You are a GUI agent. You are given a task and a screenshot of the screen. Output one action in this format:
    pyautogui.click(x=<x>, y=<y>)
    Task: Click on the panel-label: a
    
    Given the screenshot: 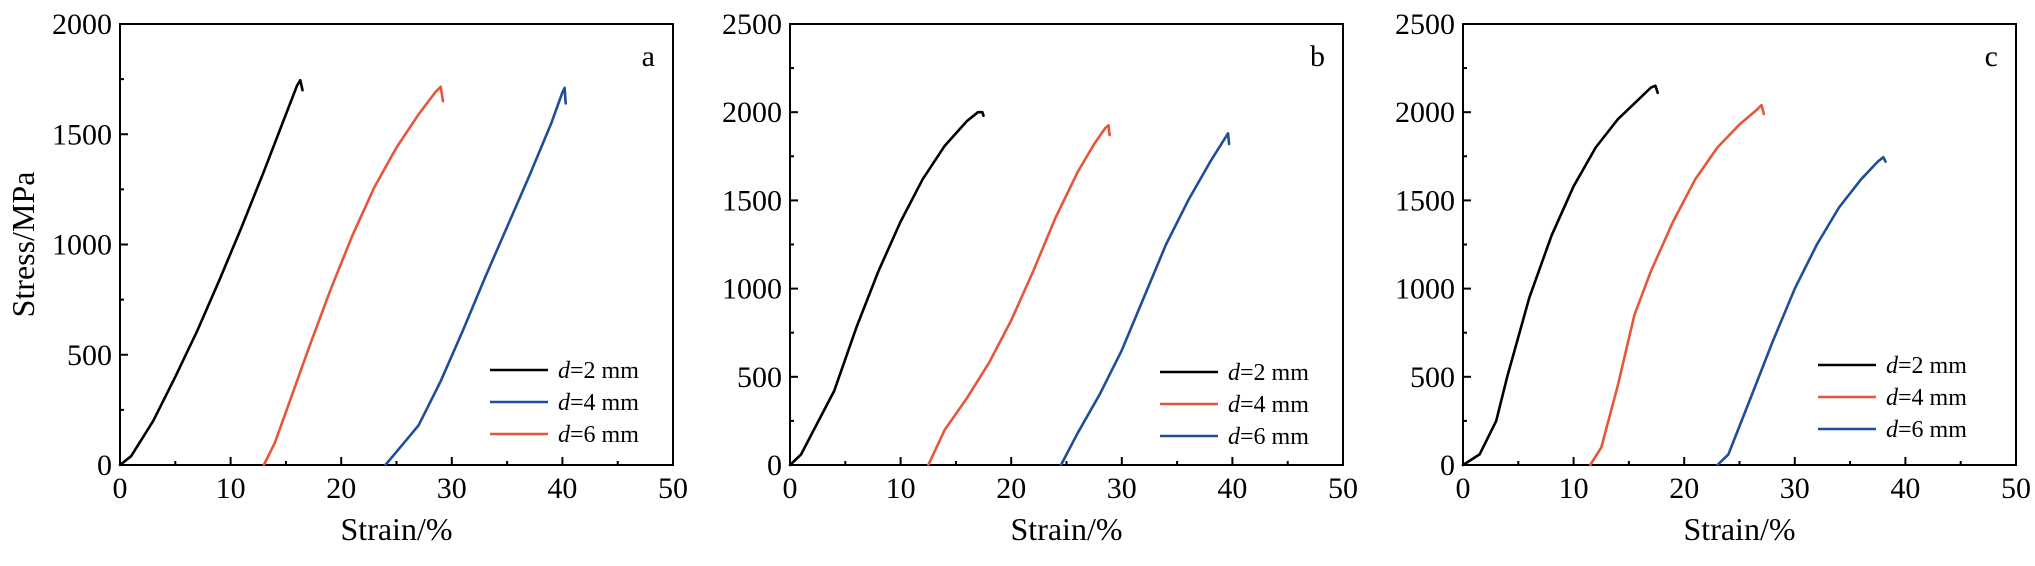 What is the action you would take?
    pyautogui.click(x=648, y=56)
    